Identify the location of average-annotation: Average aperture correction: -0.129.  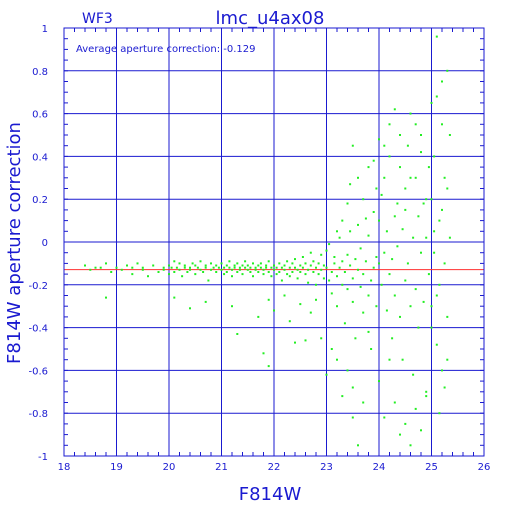
(166, 49).